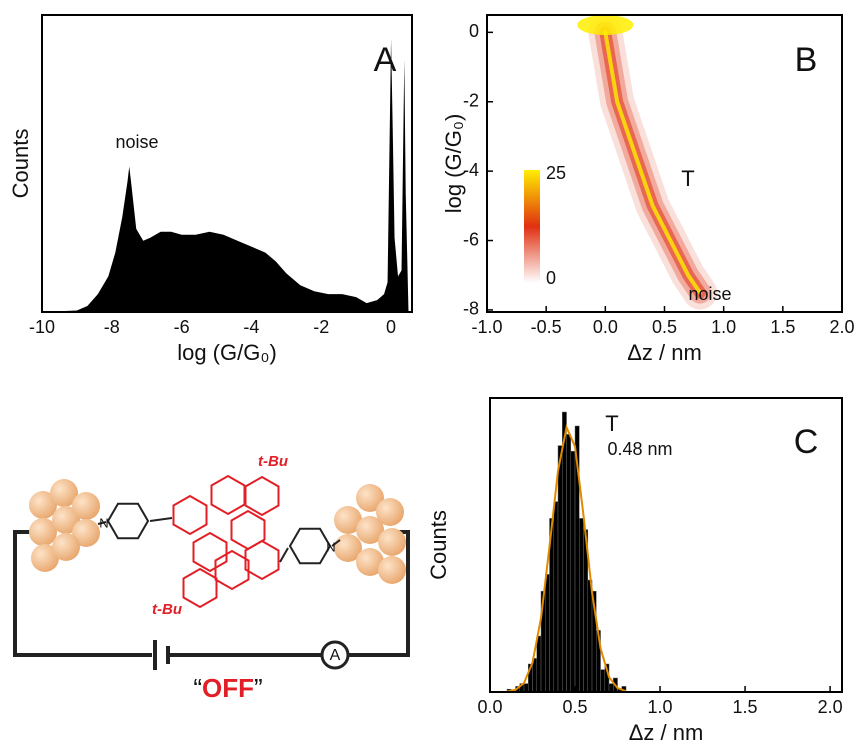 The width and height of the screenshot is (857, 753). I want to click on x-tick-label: -8, so click(112, 327).